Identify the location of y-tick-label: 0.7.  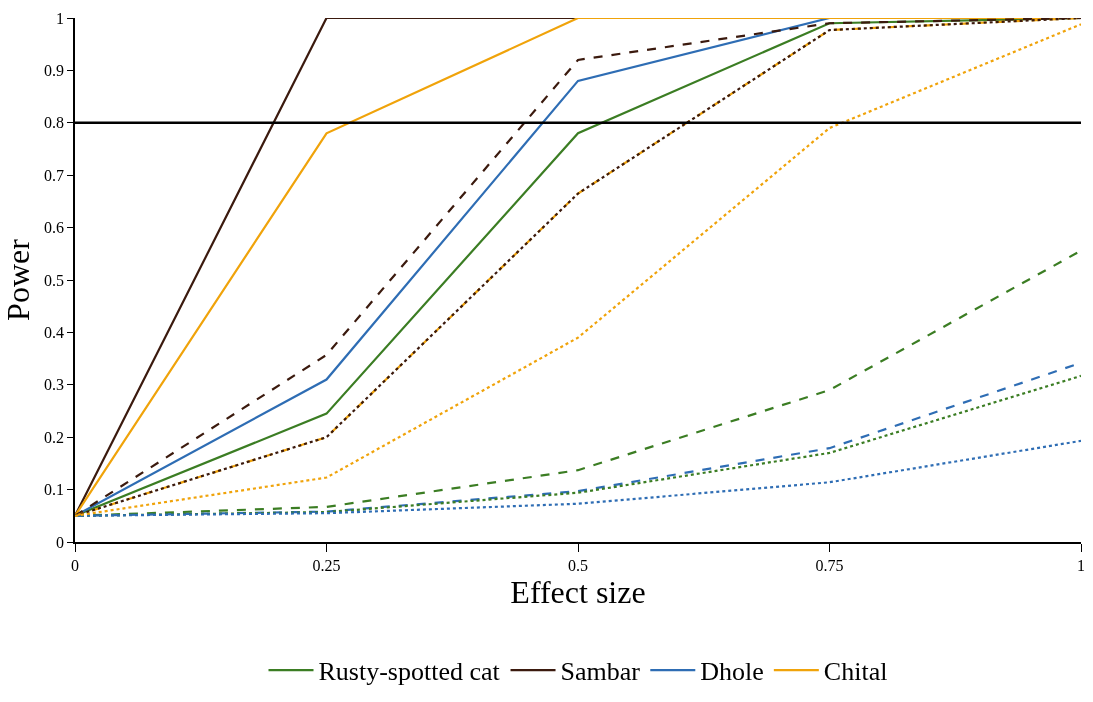
(54, 175).